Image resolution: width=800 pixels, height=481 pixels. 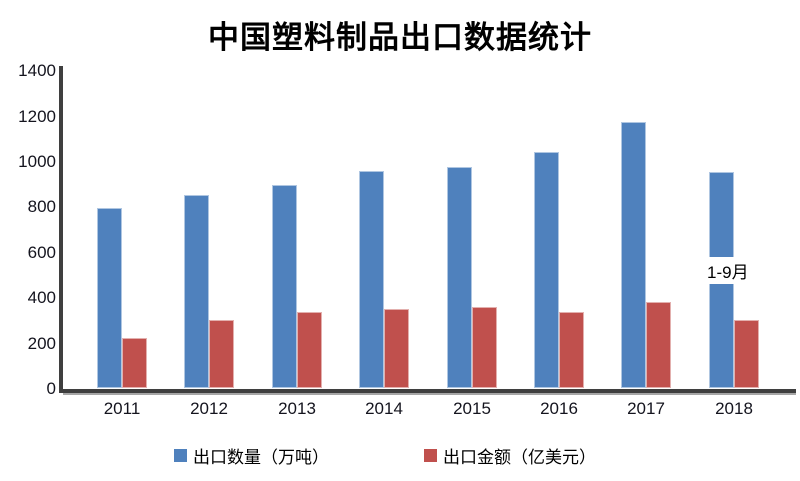 I want to click on annotation-label: 1-9月, so click(x=728, y=270).